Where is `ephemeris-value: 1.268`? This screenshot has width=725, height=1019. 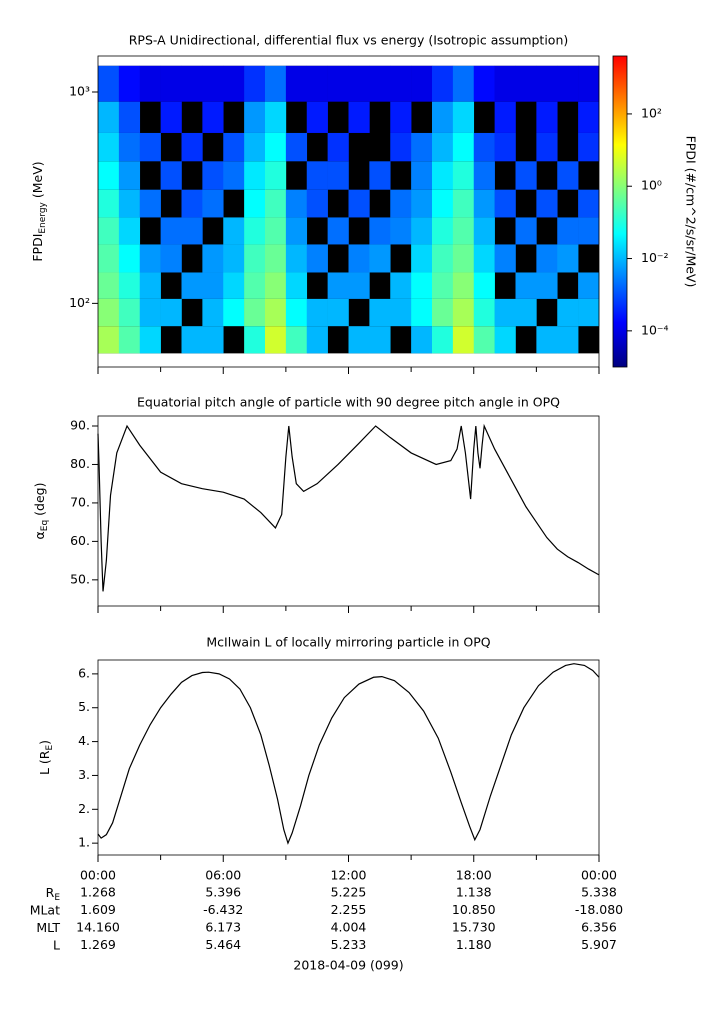 ephemeris-value: 1.268 is located at coordinates (98, 892).